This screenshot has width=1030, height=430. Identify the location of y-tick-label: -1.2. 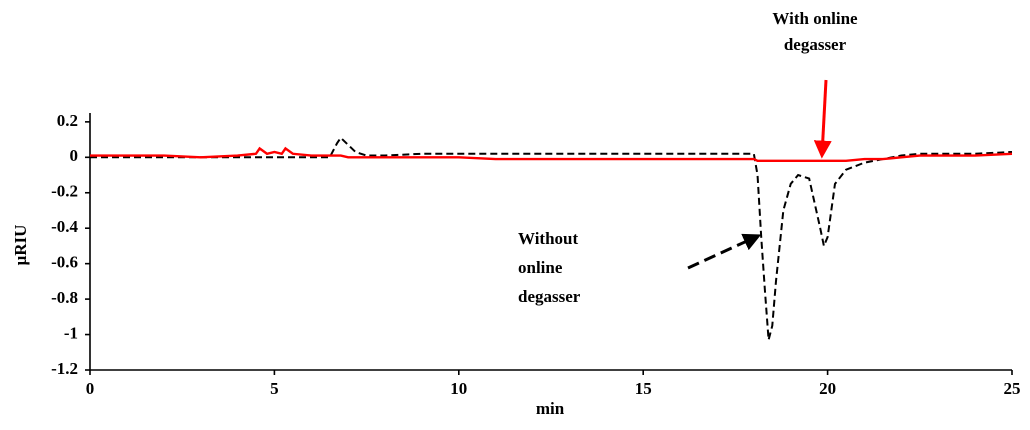
(64, 368).